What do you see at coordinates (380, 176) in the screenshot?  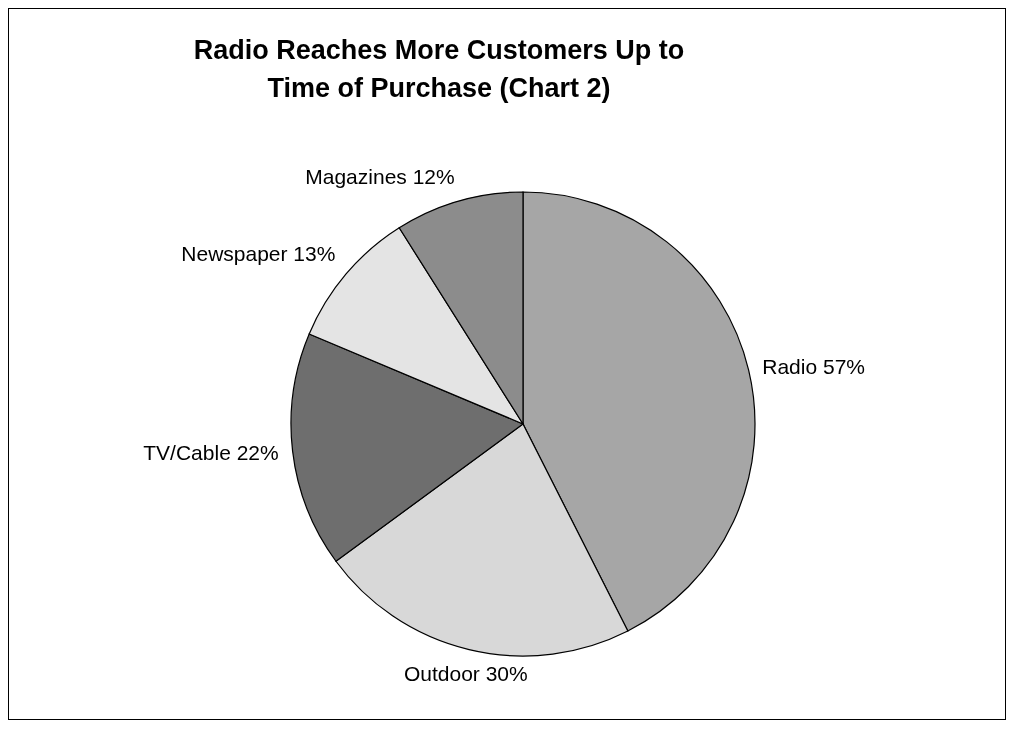 I see `slice-label: Magazines 12%` at bounding box center [380, 176].